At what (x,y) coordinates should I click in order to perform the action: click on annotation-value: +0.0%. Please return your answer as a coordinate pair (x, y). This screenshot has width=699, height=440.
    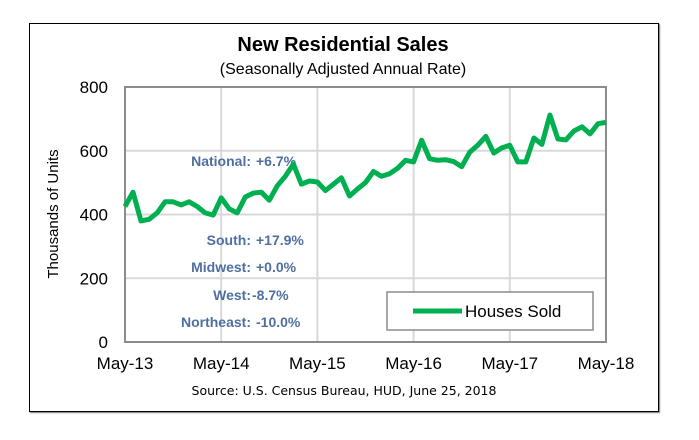
    Looking at the image, I should click on (276, 267).